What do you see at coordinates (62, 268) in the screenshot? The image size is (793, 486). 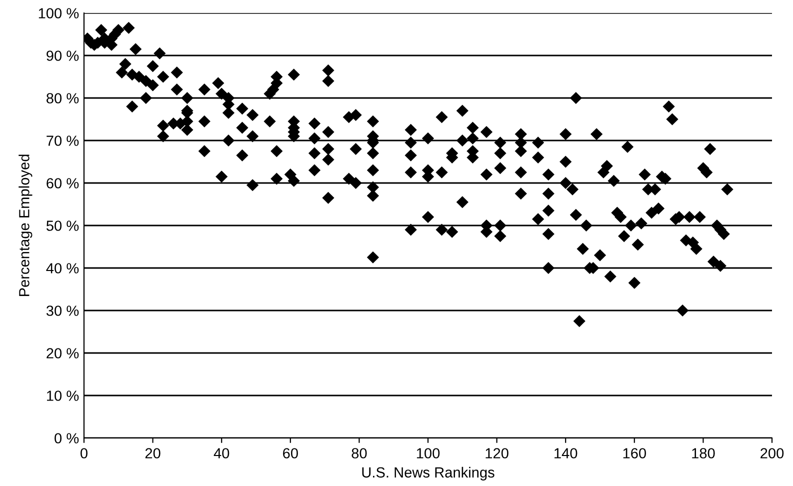 I see `y-tick-label: 40 %` at bounding box center [62, 268].